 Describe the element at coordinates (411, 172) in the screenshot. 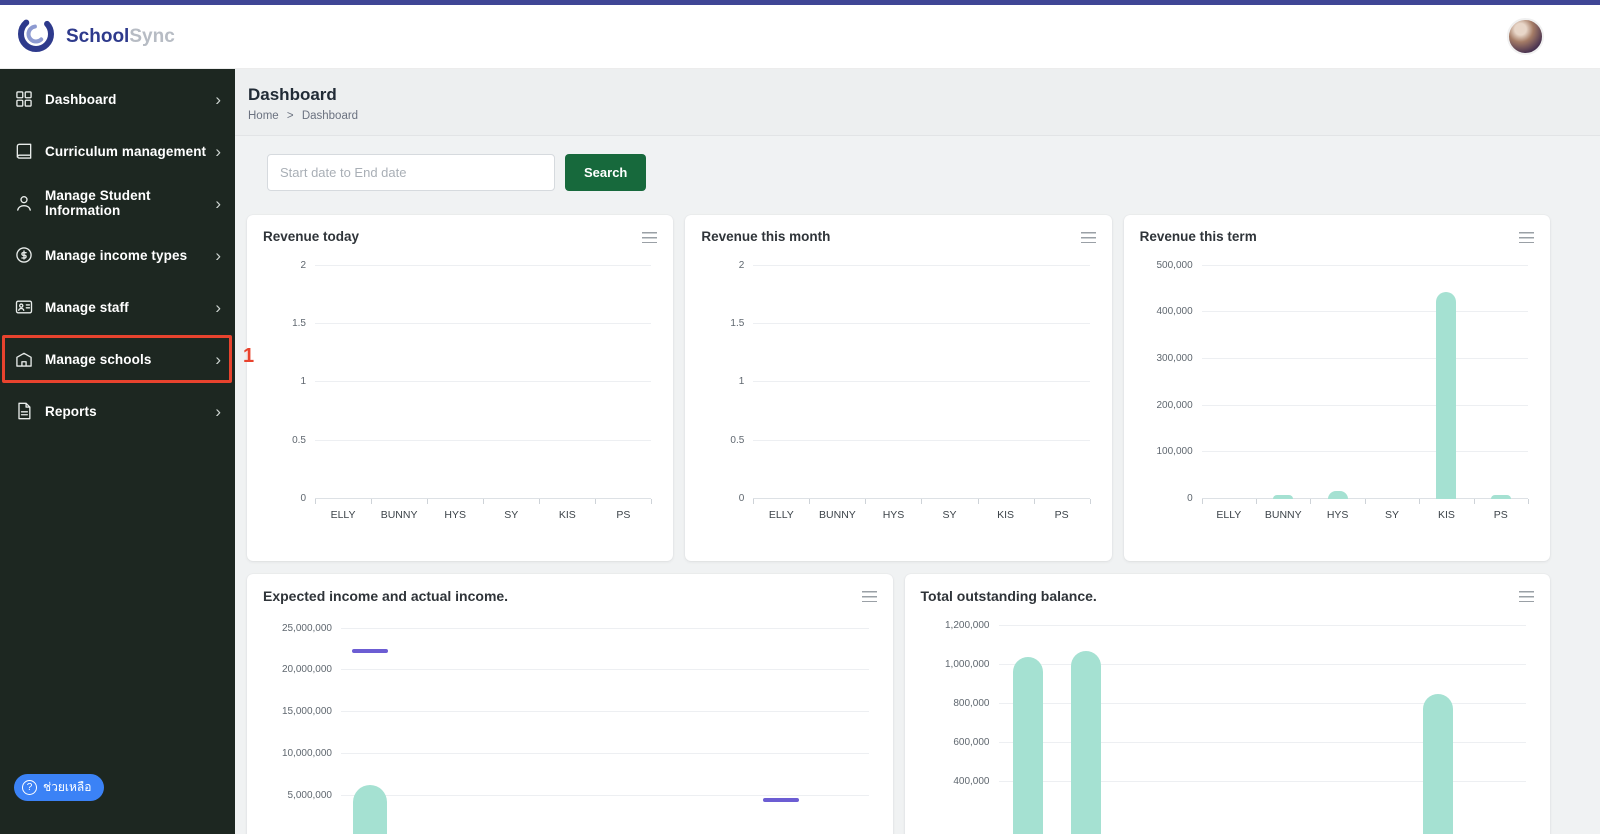

I see `date-range-input` at that location.